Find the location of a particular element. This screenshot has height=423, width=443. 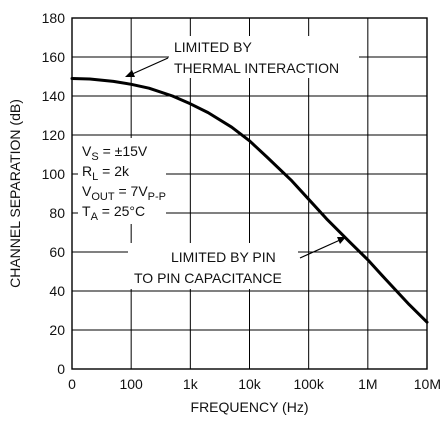

condition-line: TA = 25°C is located at coordinates (113, 213).